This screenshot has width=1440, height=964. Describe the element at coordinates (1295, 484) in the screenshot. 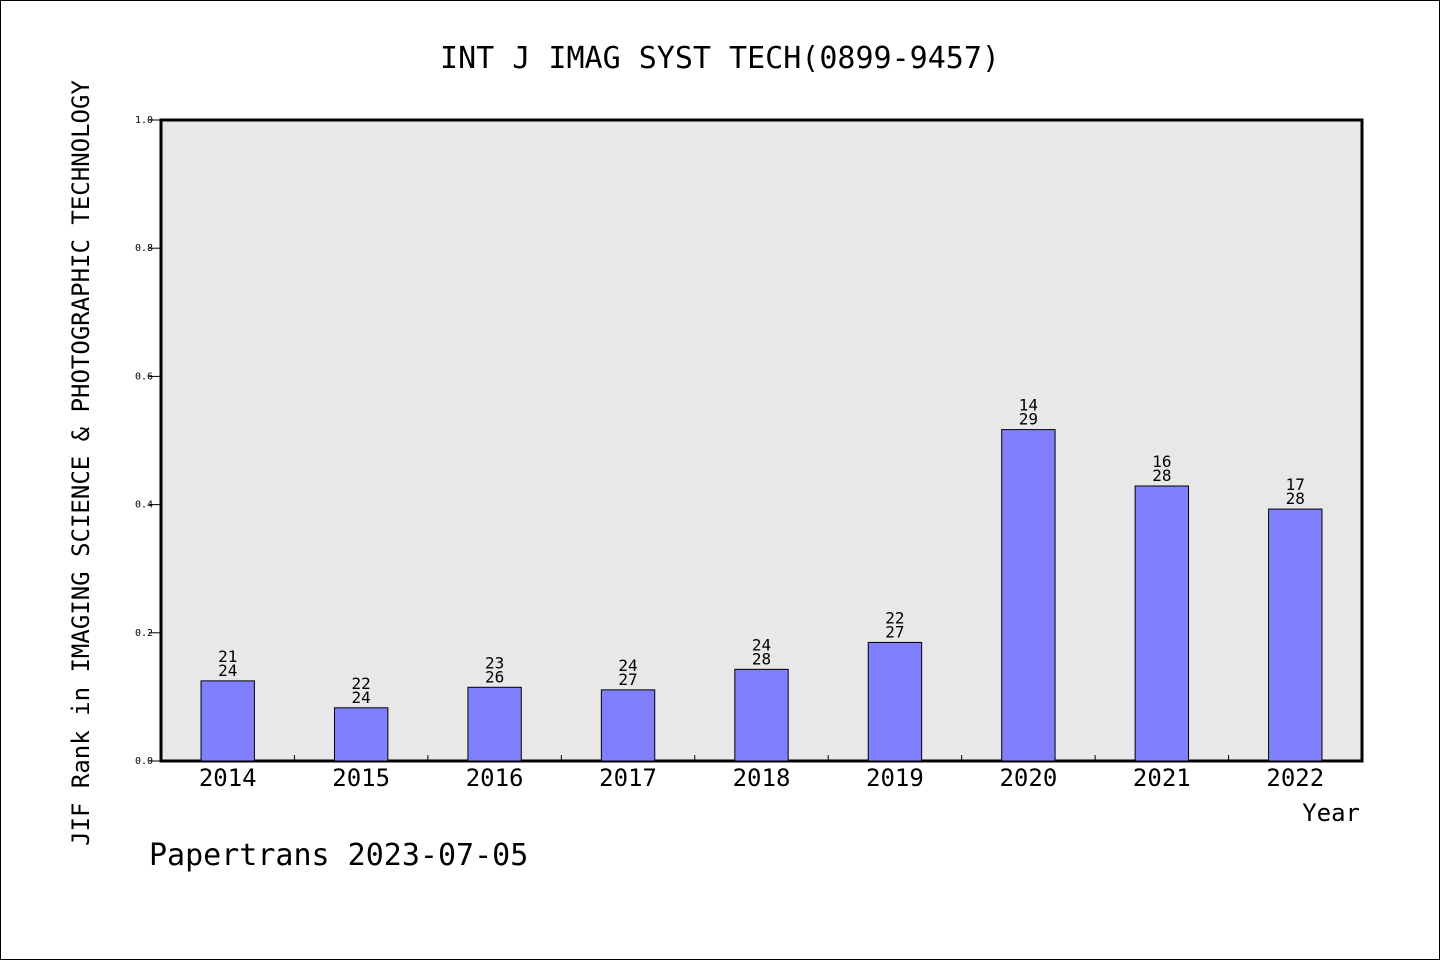

I see `bar-label-rank: 17` at that location.